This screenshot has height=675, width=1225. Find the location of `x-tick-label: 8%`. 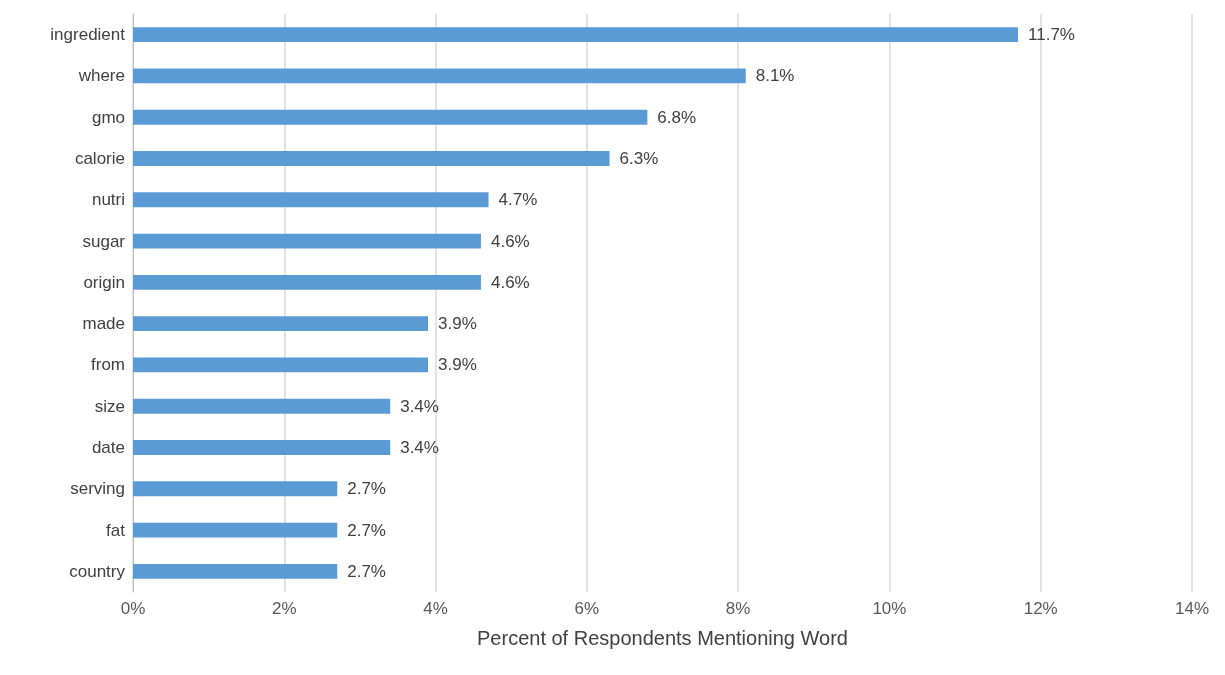

x-tick-label: 8% is located at coordinates (738, 608).